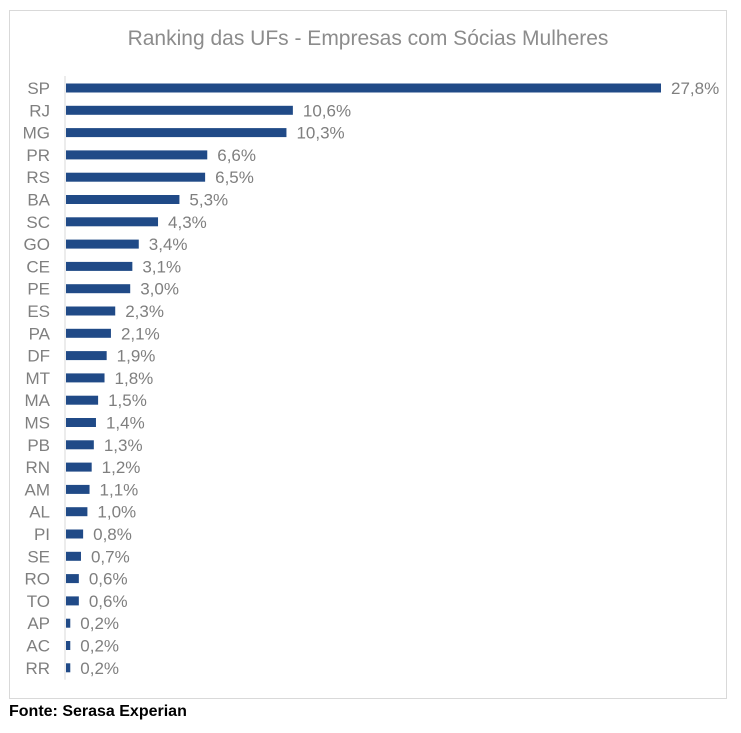  Describe the element at coordinates (134, 378) in the screenshot. I see `value-label-mt: 1,8%` at that location.